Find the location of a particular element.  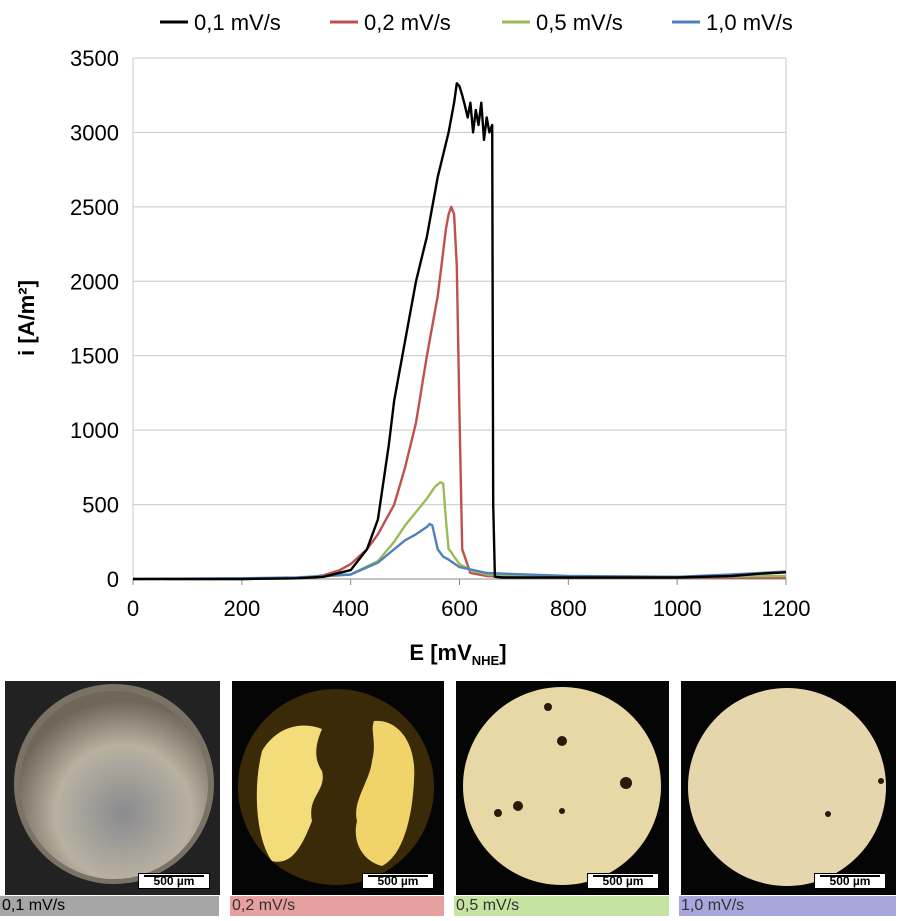

caption-4: 1,0 mV/s is located at coordinates (787, 906).